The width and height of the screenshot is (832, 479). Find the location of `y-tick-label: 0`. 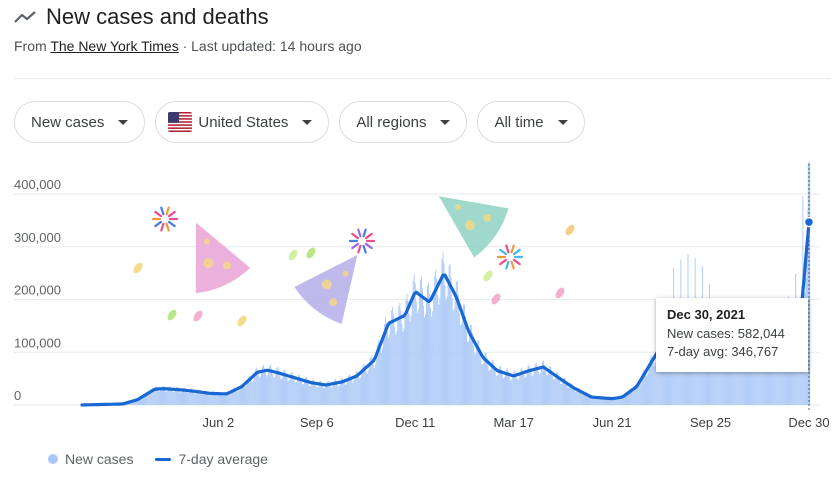

y-tick-label: 0 is located at coordinates (17, 395).